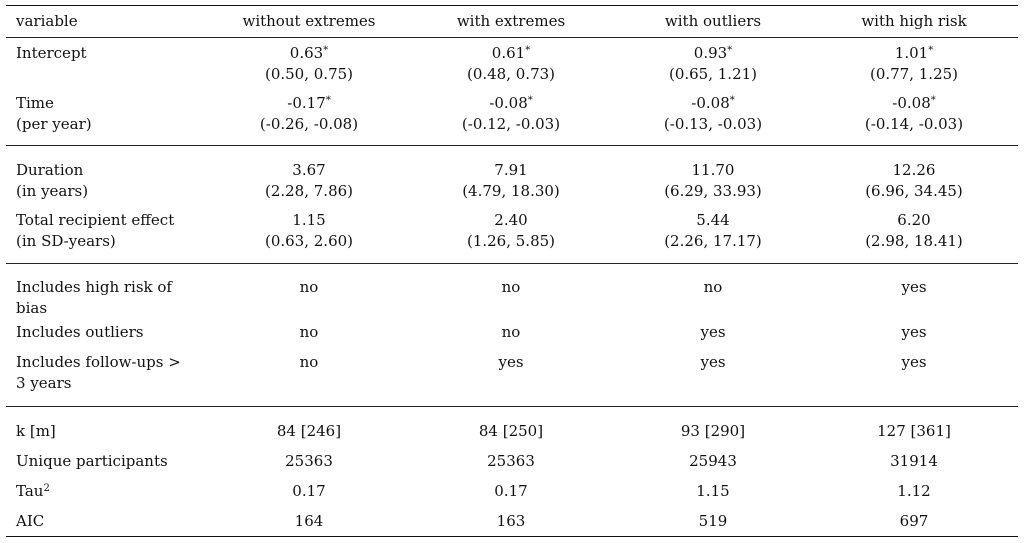 The height and width of the screenshot is (543, 1024). I want to click on table-cell: 7.91 (4.79, 18.30), so click(511, 181).